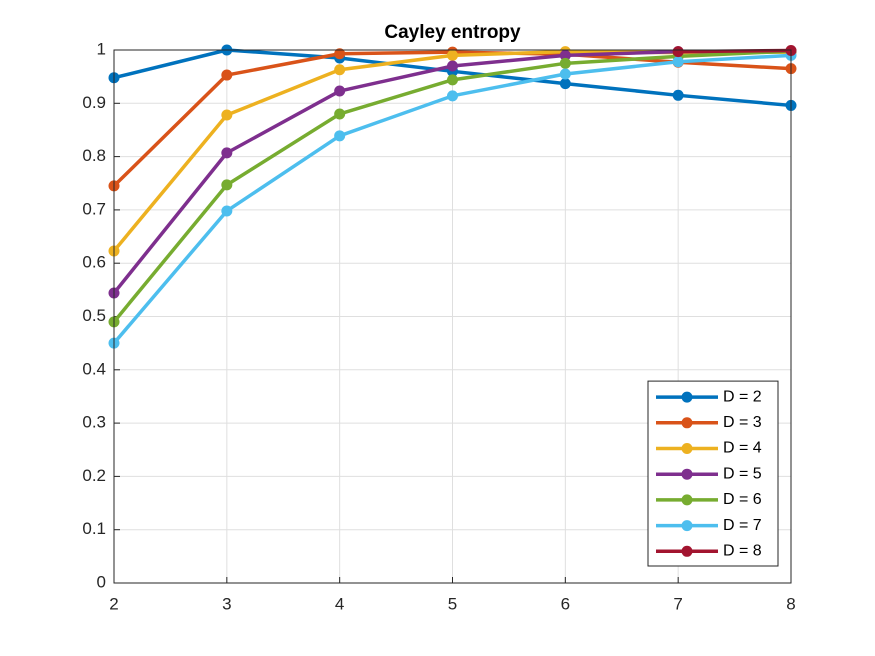  What do you see at coordinates (742, 473) in the screenshot?
I see `legend-label: D = 5` at bounding box center [742, 473].